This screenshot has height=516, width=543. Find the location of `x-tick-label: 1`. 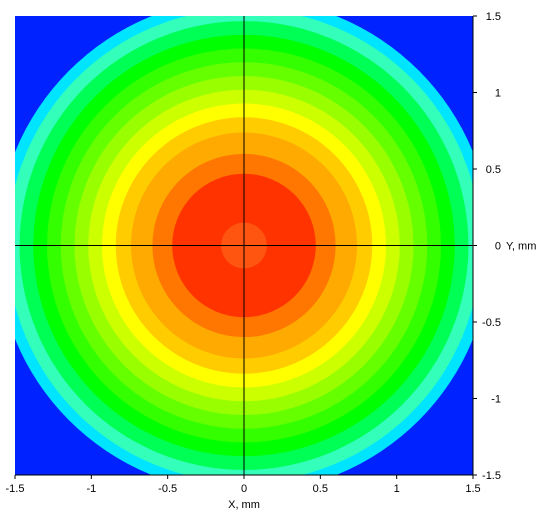

x-tick-label: 1 is located at coordinates (397, 489).